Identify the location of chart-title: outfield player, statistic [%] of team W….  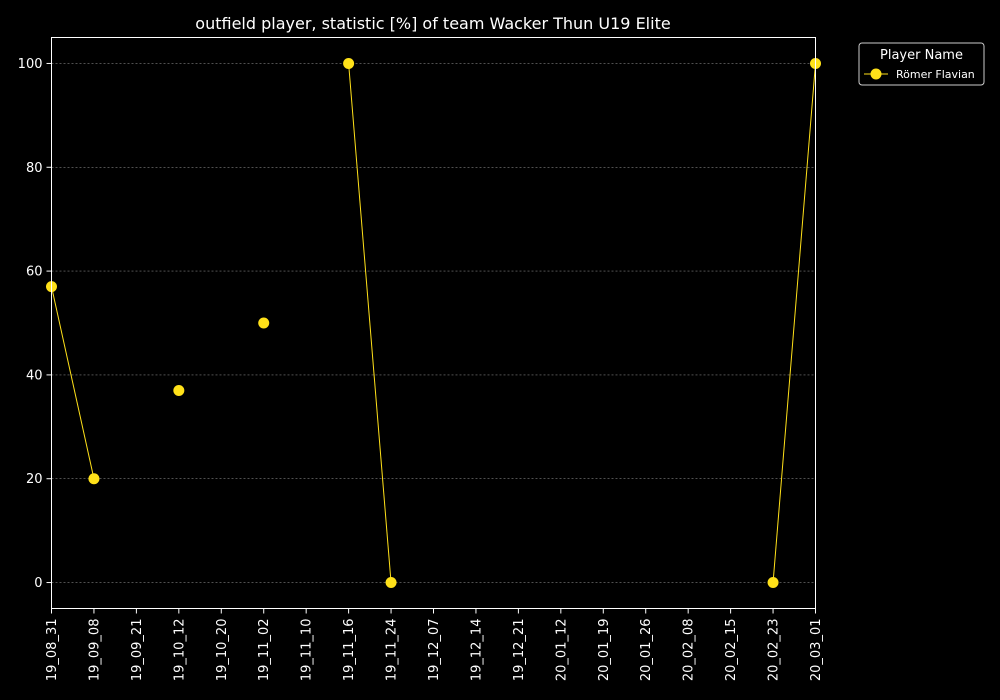
(432, 23).